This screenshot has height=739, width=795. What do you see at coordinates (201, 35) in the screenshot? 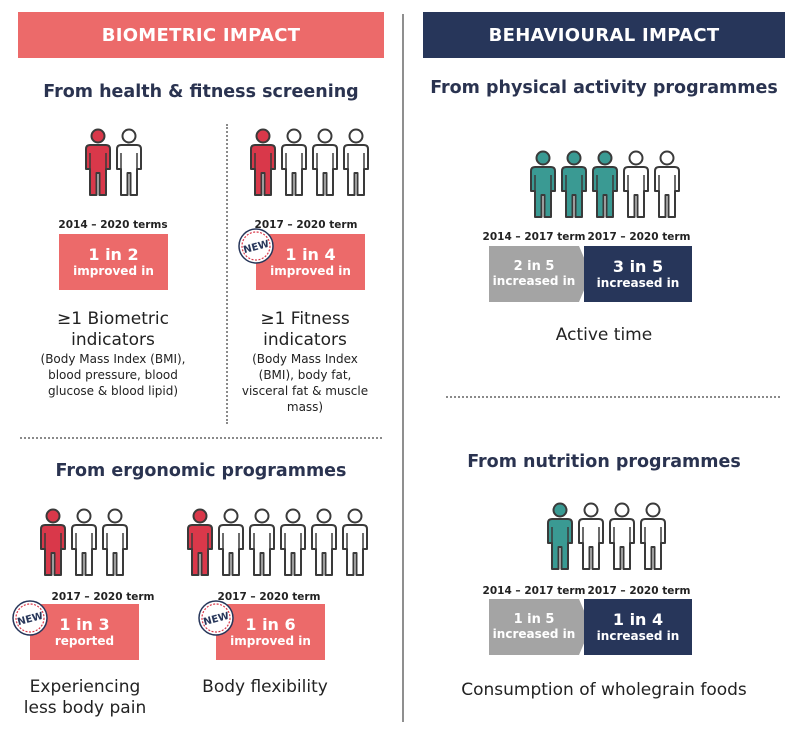
I see `biometric-impact-header: BIOMETRIC IMPACT` at bounding box center [201, 35].